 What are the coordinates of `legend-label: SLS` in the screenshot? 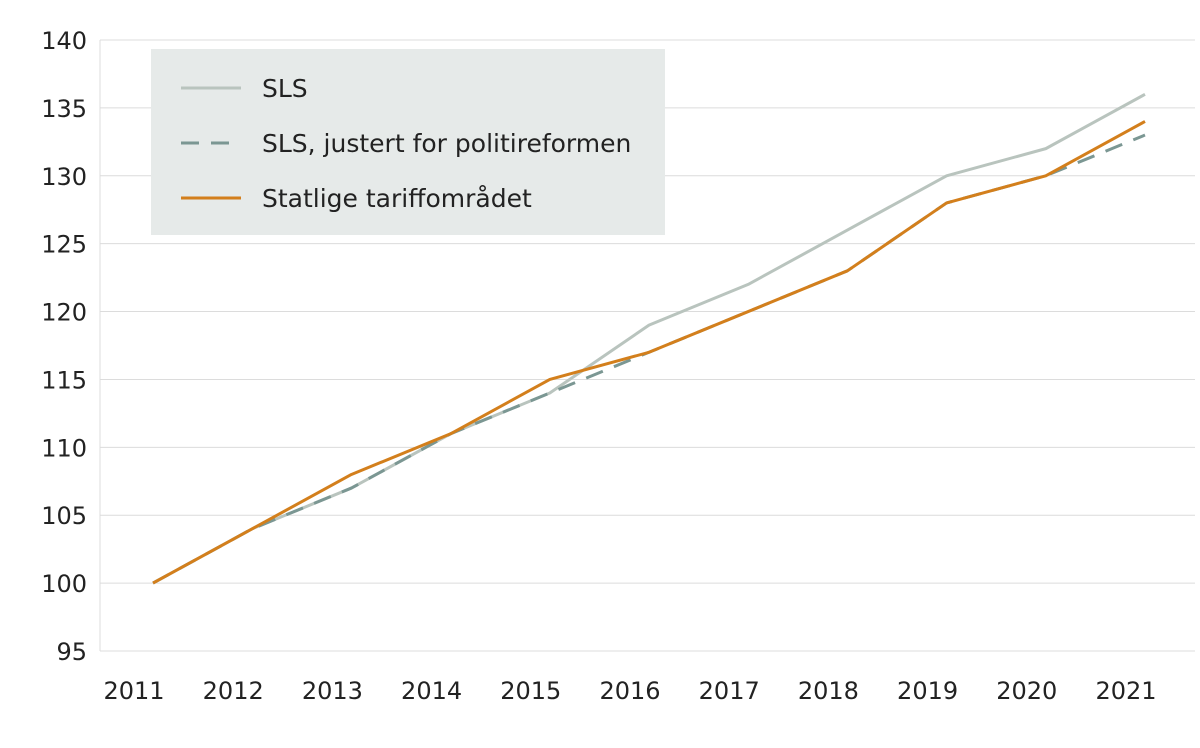 It's located at (285, 88).